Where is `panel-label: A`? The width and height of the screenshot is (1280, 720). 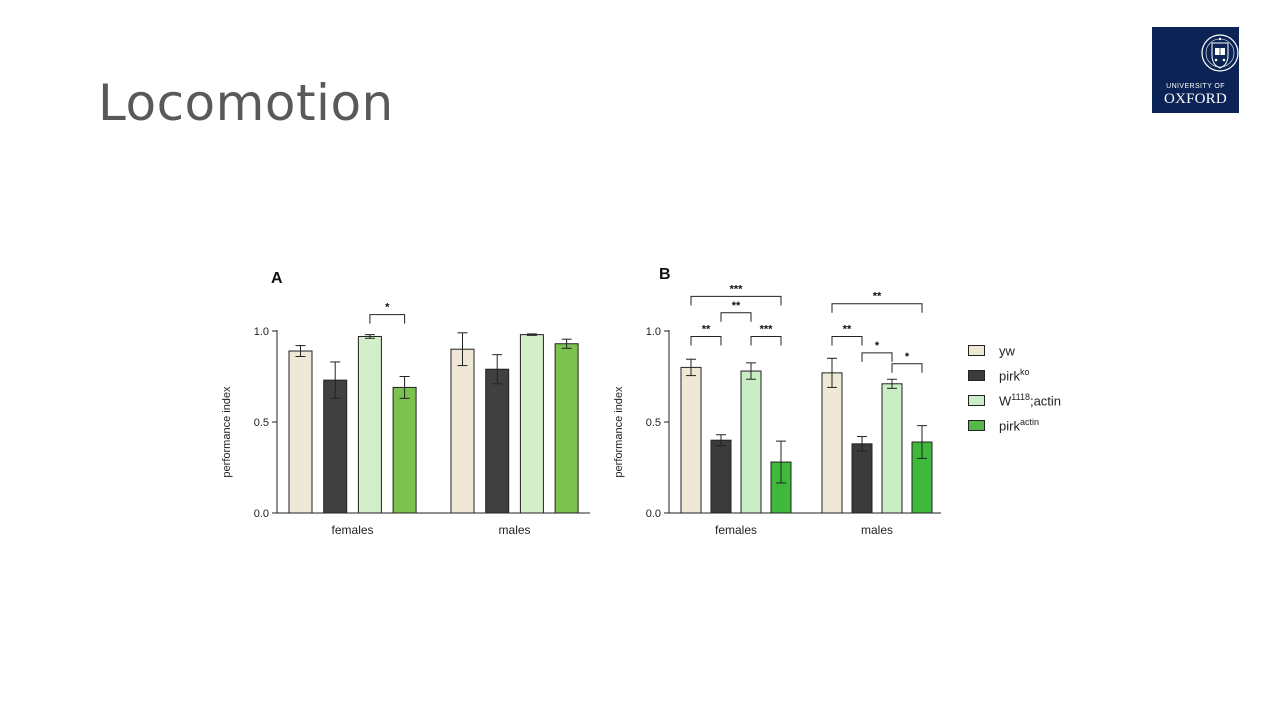 panel-label: A is located at coordinates (277, 278).